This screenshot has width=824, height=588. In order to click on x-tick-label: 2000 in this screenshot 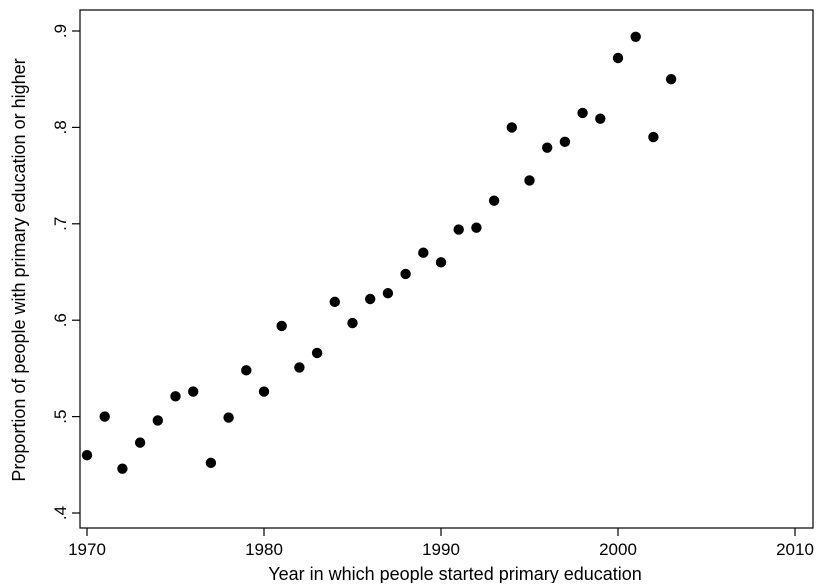, I will do `click(618, 549)`.